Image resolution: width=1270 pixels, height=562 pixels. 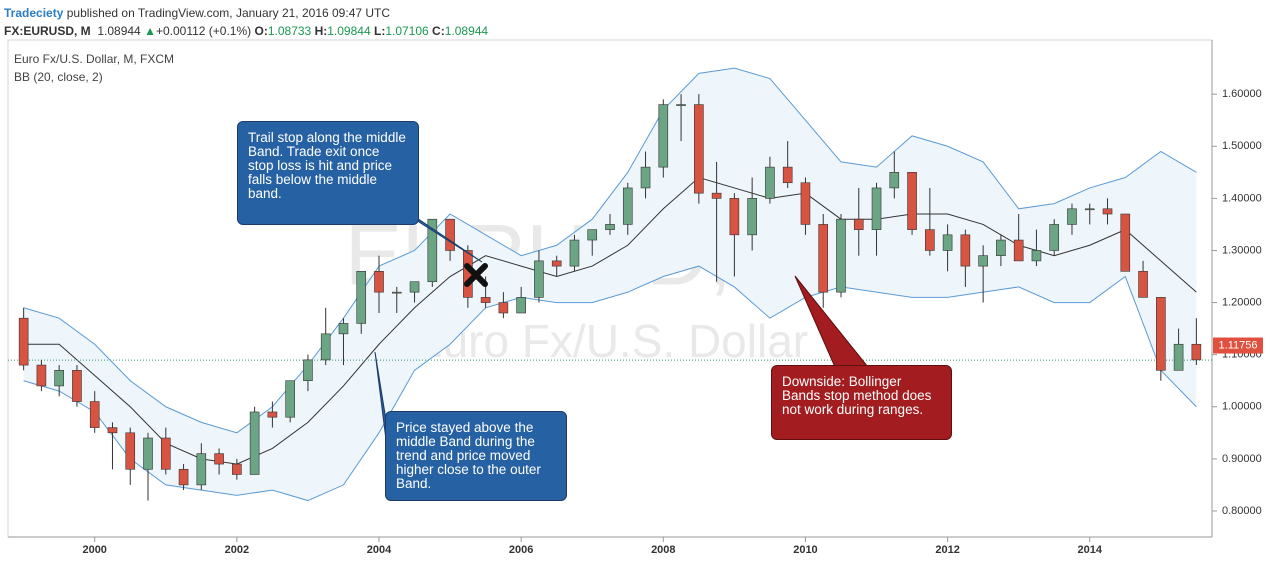 What do you see at coordinates (1242, 94) in the screenshot?
I see `y-tick-label: 1.60000` at bounding box center [1242, 94].